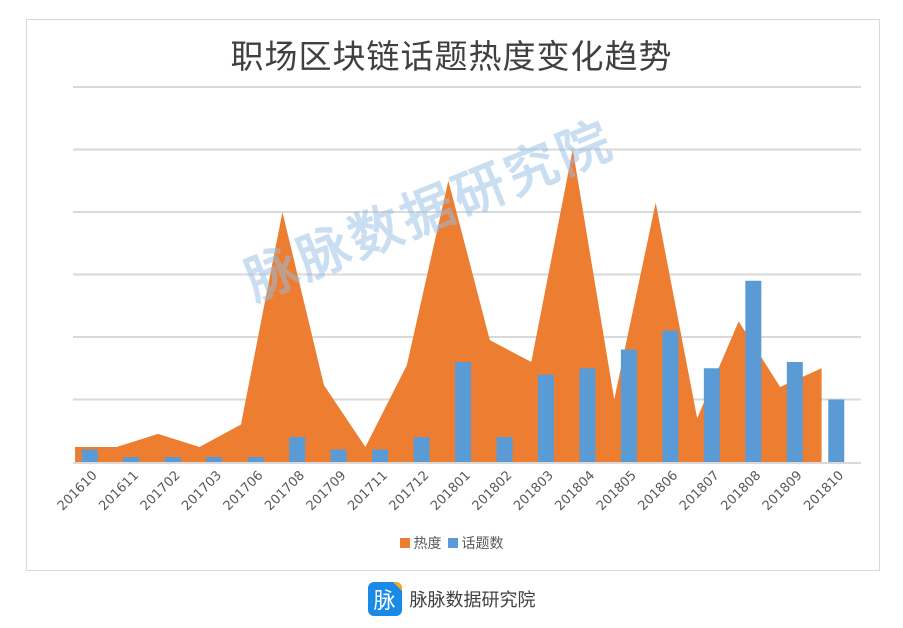 The height and width of the screenshot is (628, 903). I want to click on legend-label-topics: 话题数, so click(482, 544).